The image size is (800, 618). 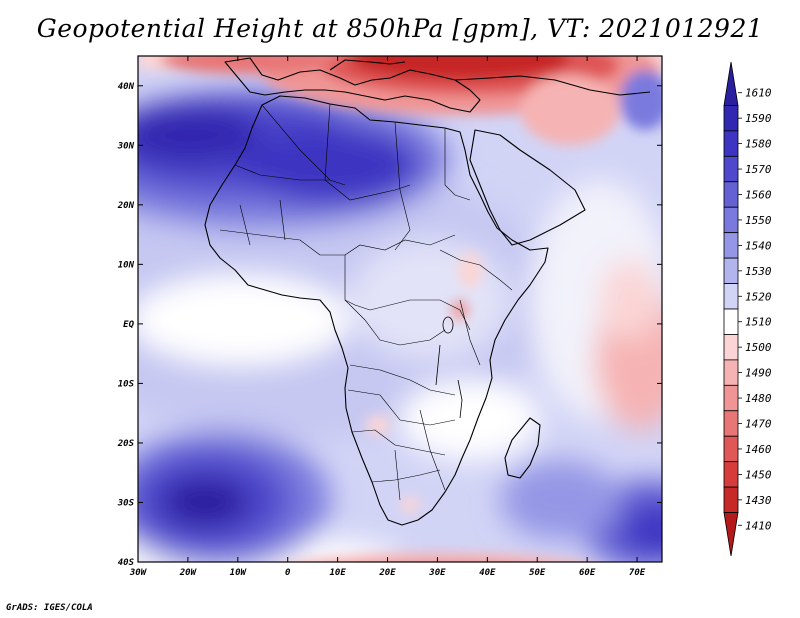 I want to click on colorbar-label: 1500, so click(x=758, y=347).